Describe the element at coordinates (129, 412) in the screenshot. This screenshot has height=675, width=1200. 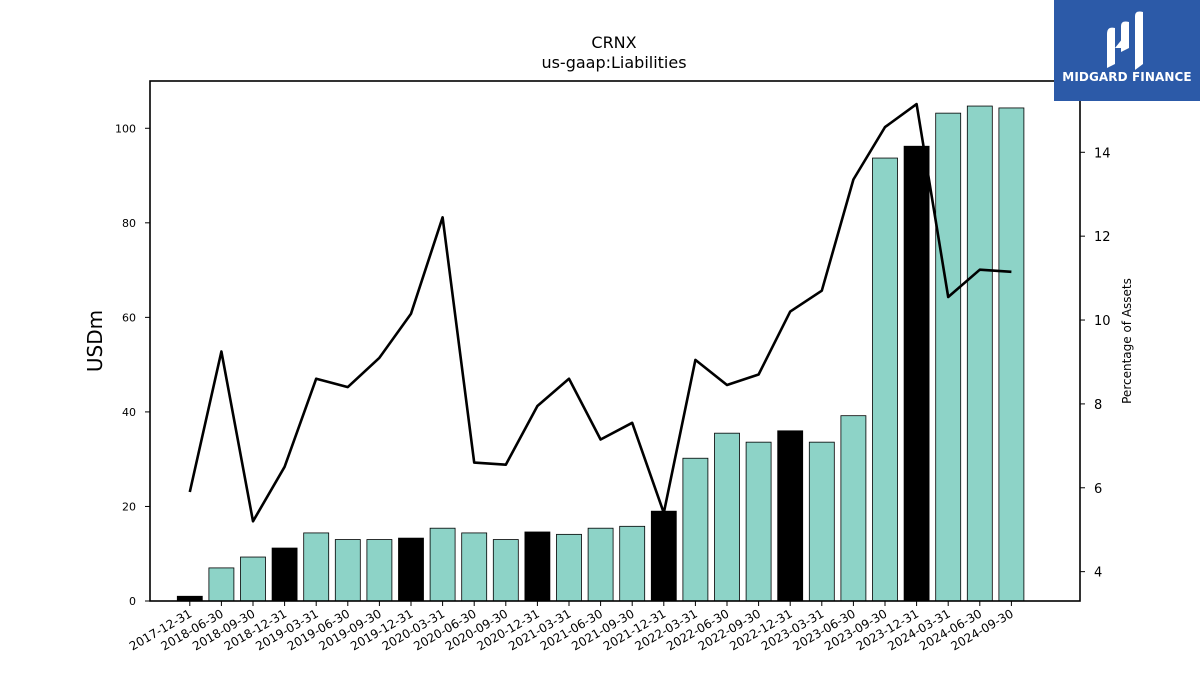
I see `y-tick-label: 40` at that location.